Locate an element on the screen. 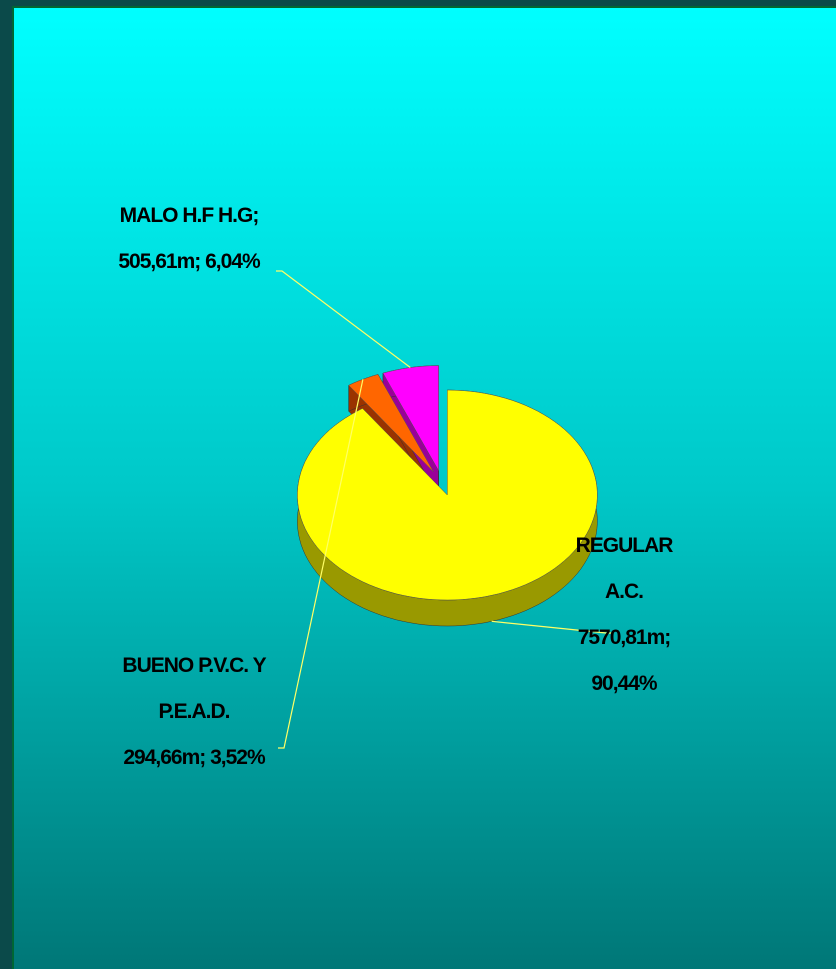  data-label: REGULAR A.C. 7570,81m; 90,44% is located at coordinates (624, 614).